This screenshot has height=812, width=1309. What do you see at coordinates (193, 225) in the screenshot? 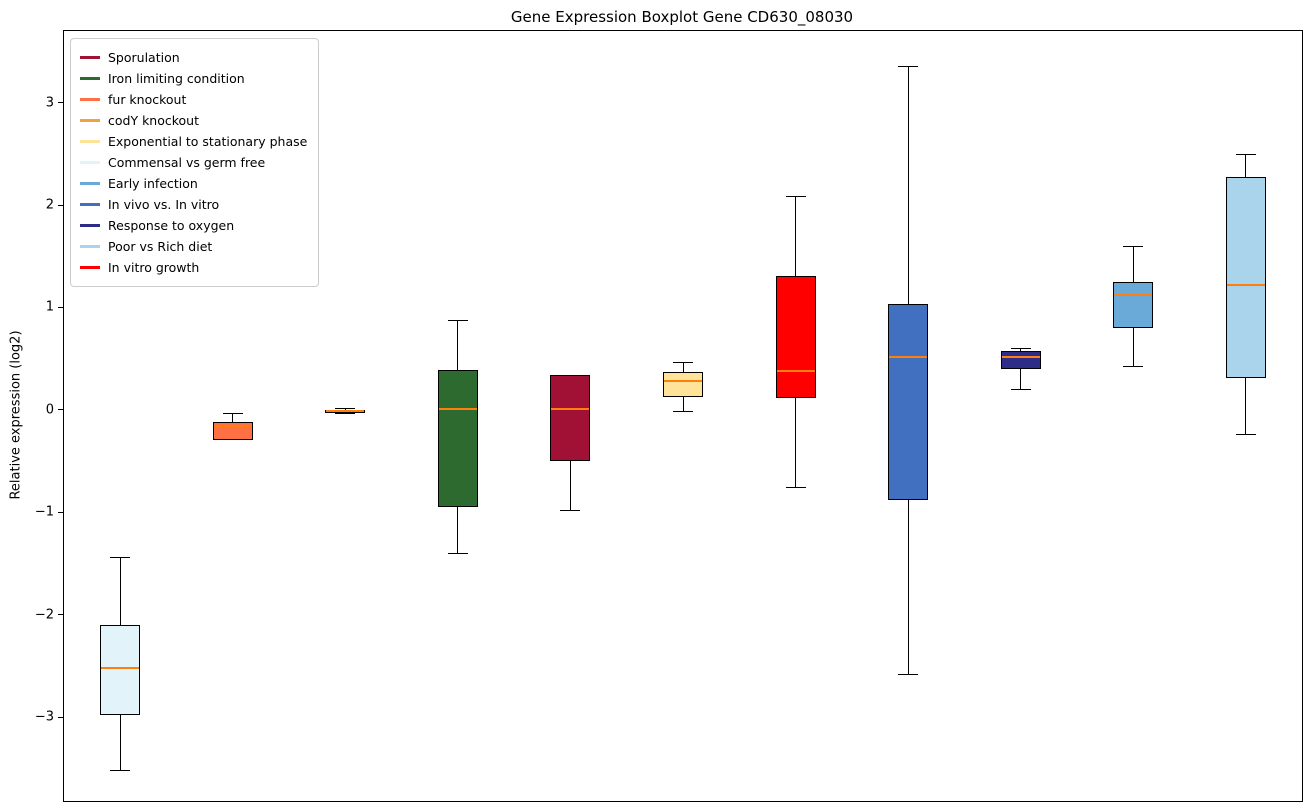
I see `legend-item: Response to oxygen` at bounding box center [193, 225].